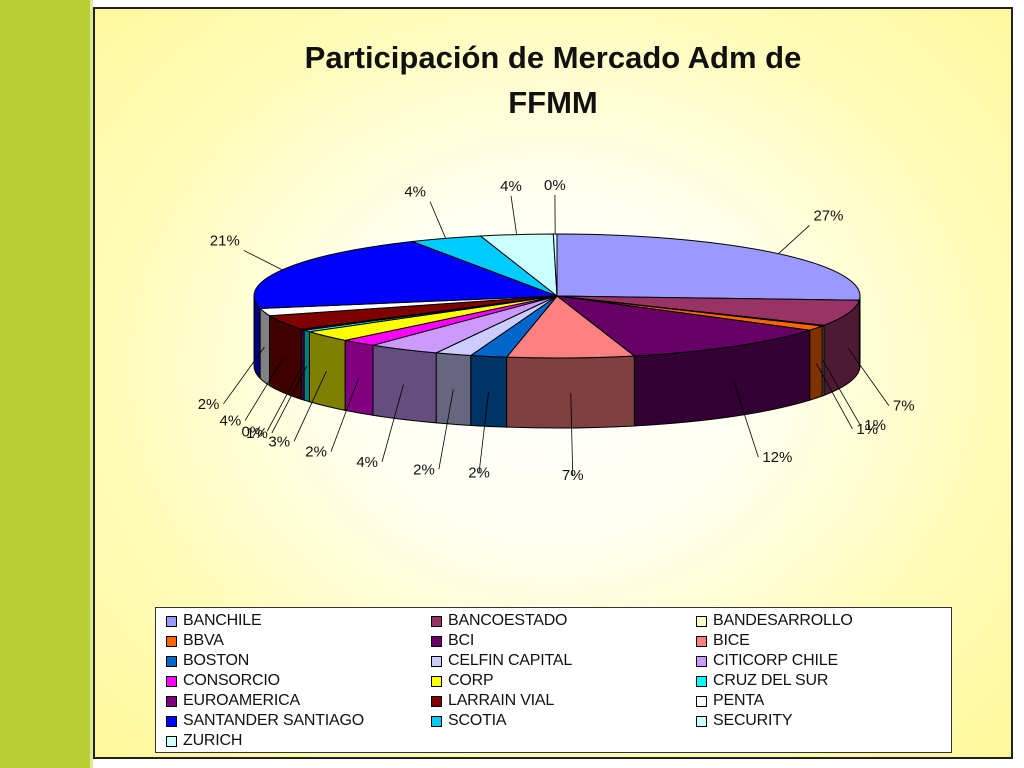 This screenshot has height=768, width=1024. Describe the element at coordinates (484, 432) in the screenshot. I see `leader-line-boston` at that location.